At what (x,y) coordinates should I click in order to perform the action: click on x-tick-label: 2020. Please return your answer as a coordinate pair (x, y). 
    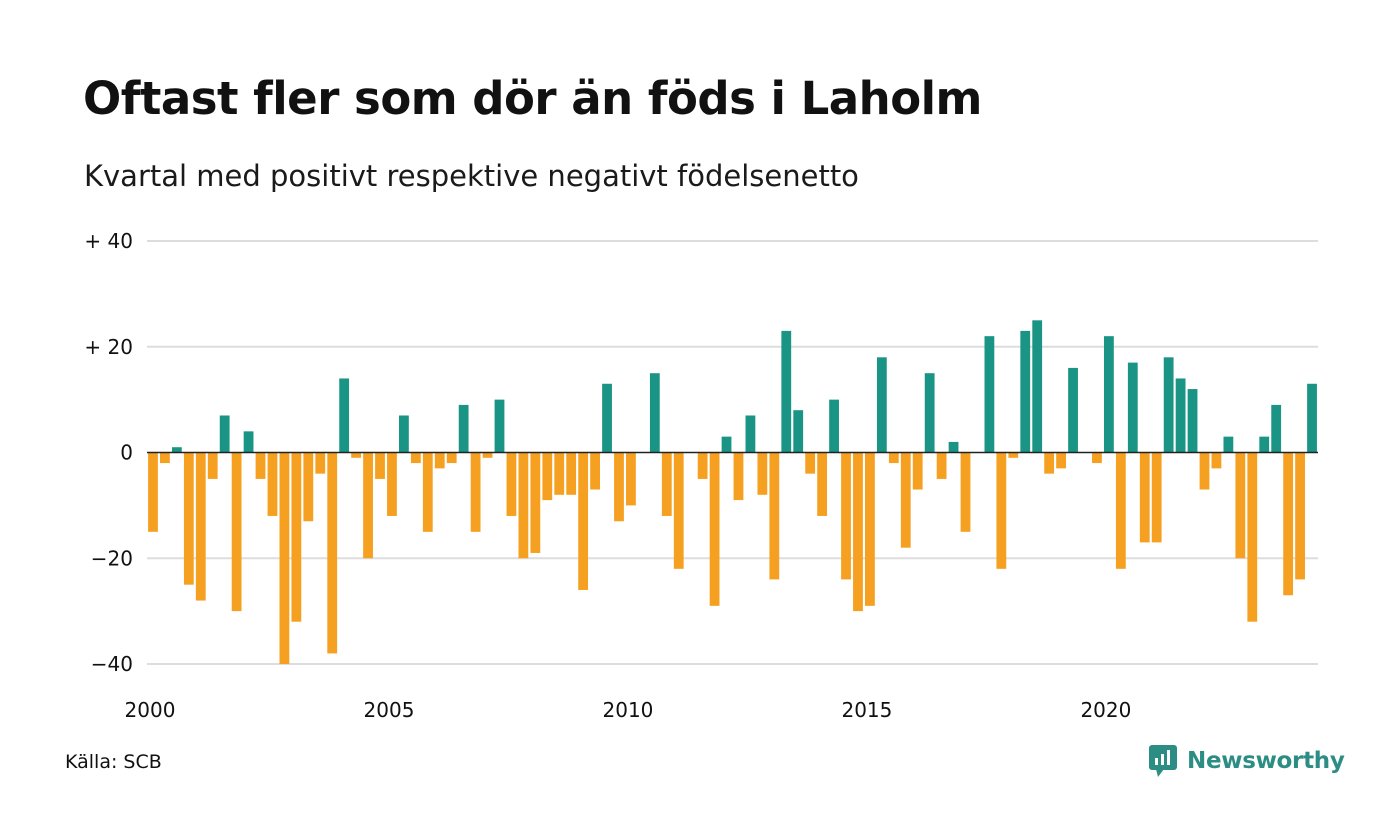
    Looking at the image, I should click on (1105, 710).